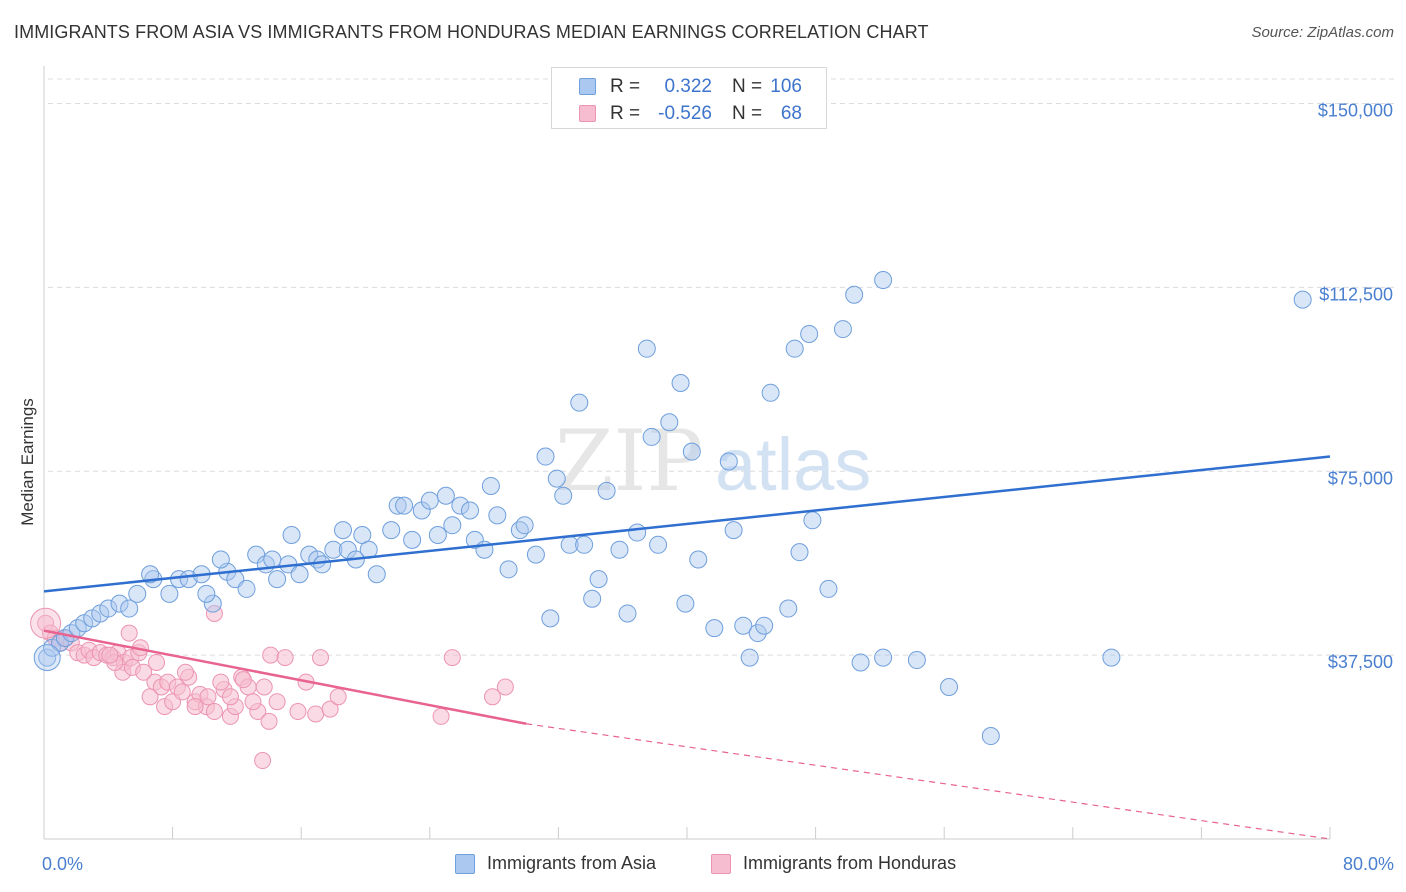 This screenshot has height=892, width=1406. What do you see at coordinates (27, 462) in the screenshot?
I see `y-axis-label: Median Earnings` at bounding box center [27, 462].